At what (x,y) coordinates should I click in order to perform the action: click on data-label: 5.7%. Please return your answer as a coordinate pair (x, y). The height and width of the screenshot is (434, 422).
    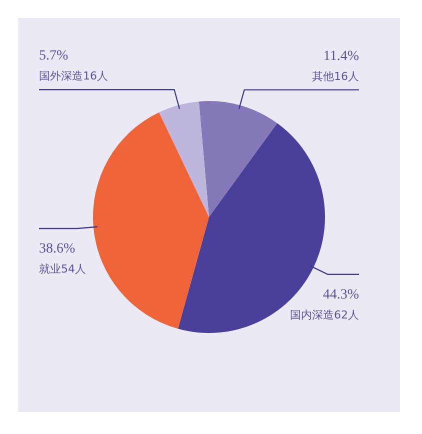
    Looking at the image, I should click on (53, 56).